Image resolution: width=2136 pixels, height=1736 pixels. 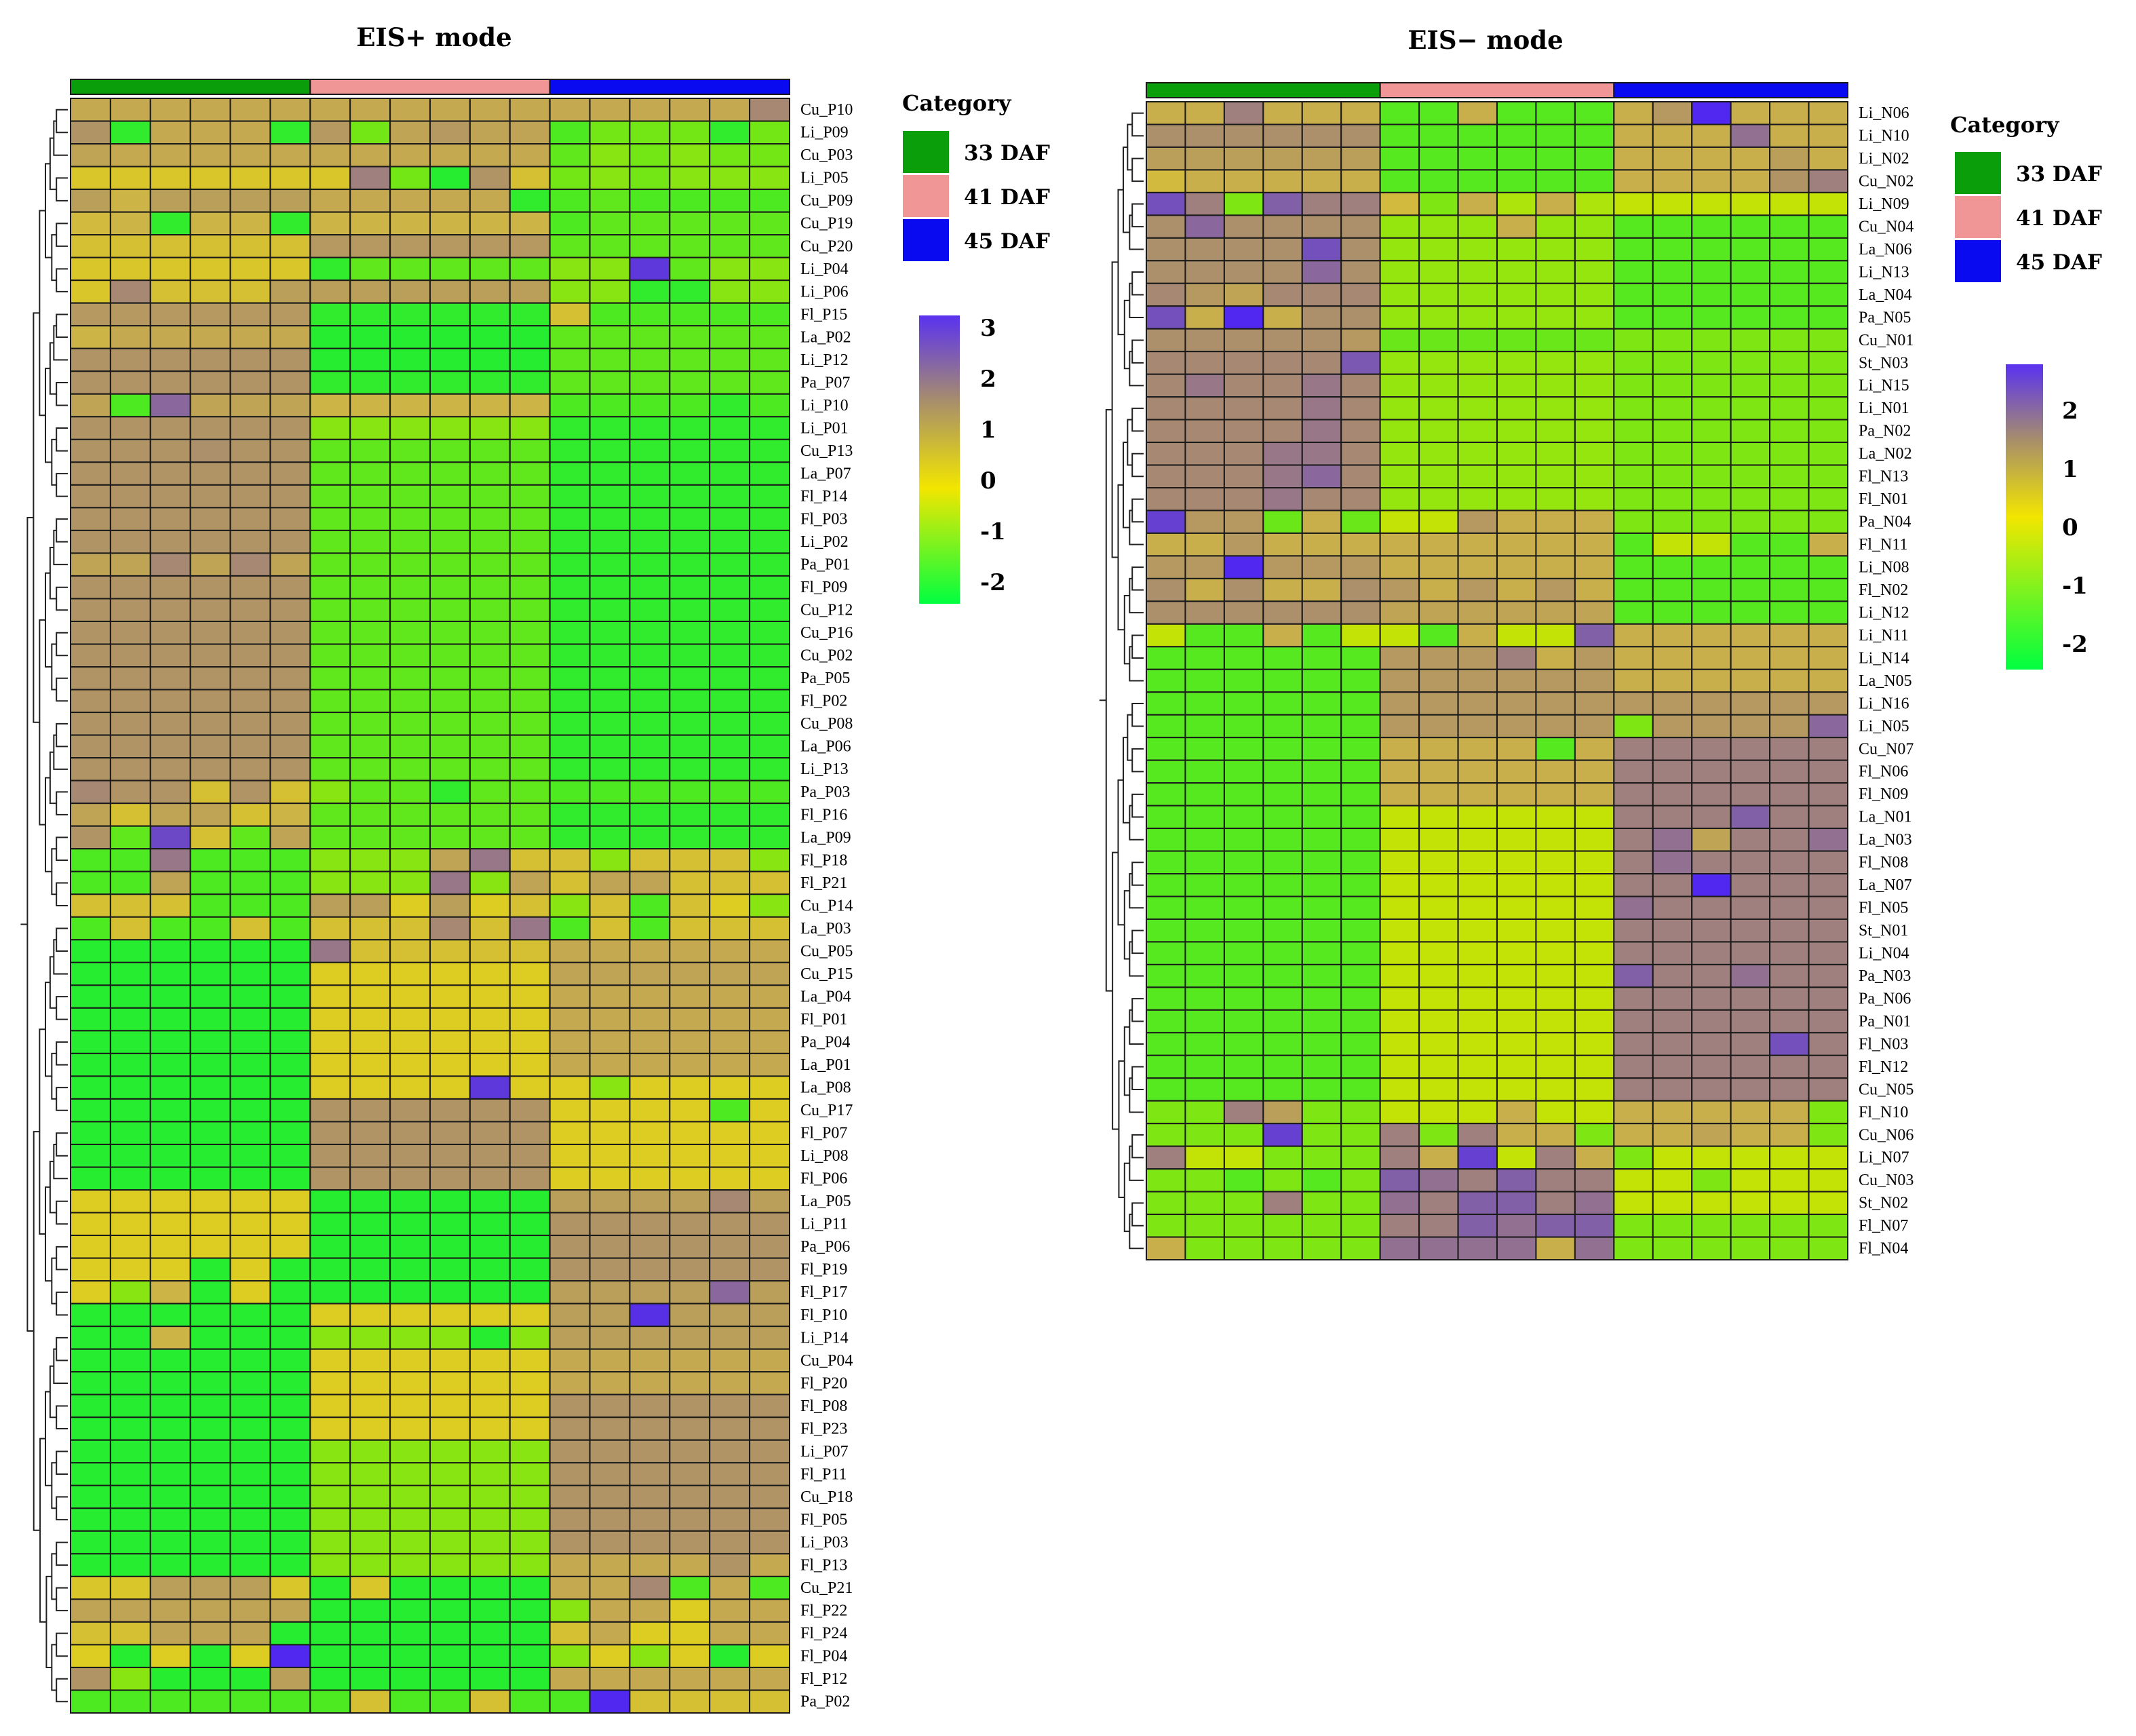 I want to click on row-label: La_N02, so click(x=1885, y=454).